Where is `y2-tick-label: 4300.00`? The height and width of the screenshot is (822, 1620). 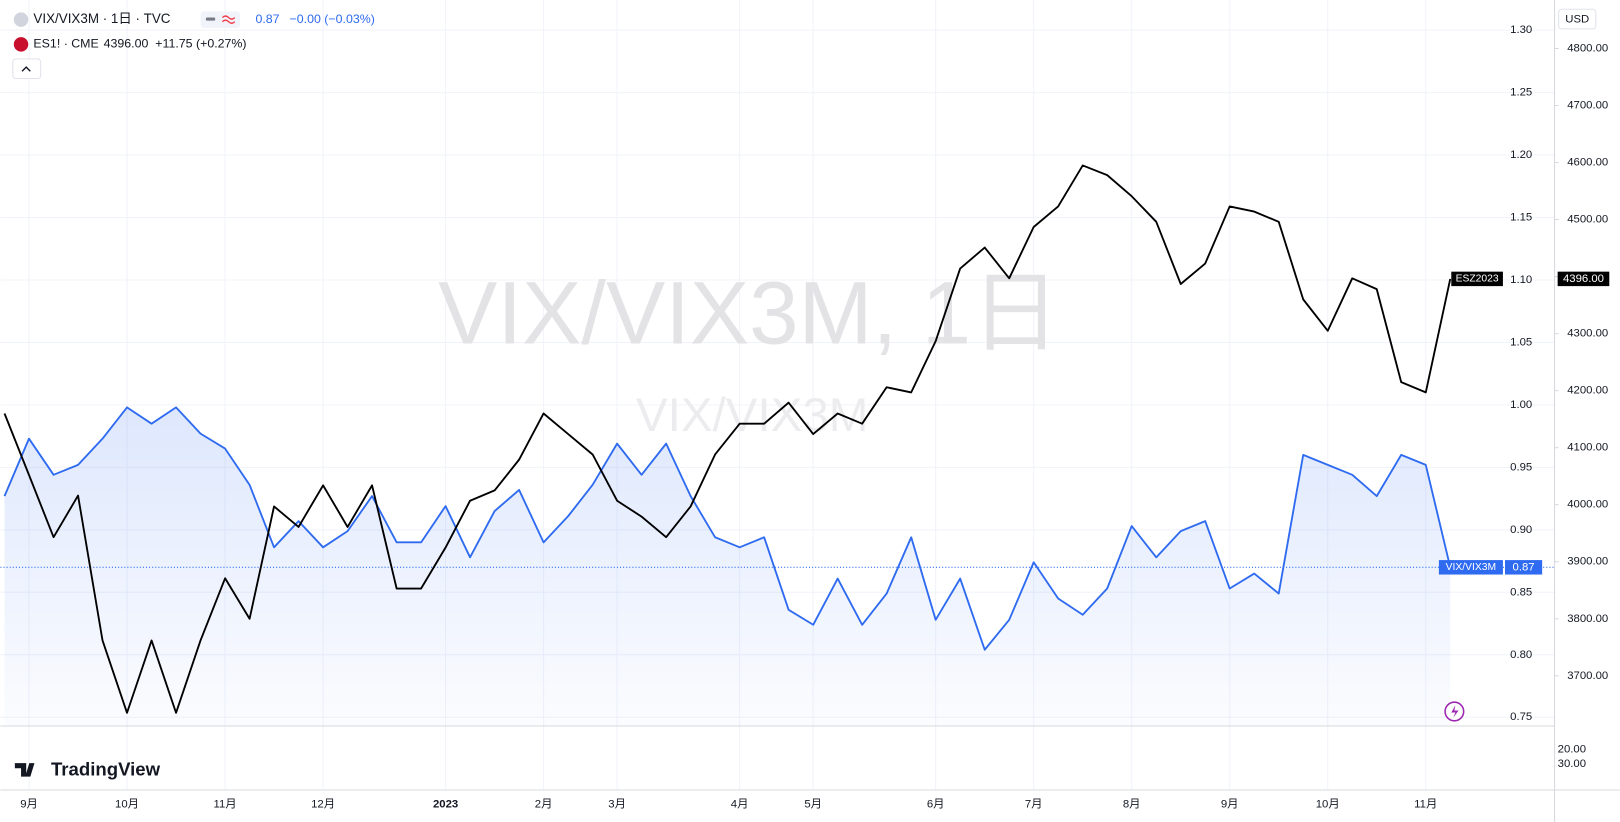 y2-tick-label: 4300.00 is located at coordinates (1587, 334).